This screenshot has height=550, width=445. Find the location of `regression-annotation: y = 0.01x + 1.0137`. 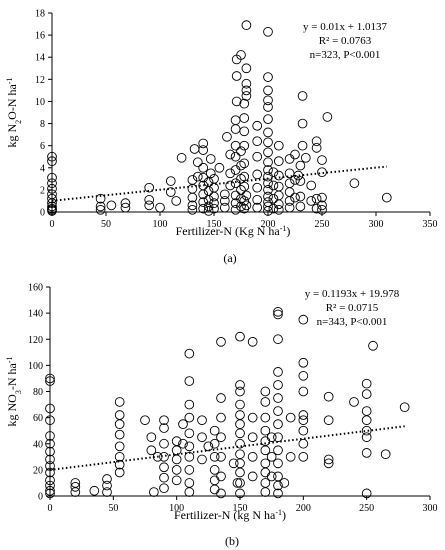

regression-annotation: y = 0.01x + 1.0137 is located at coordinates (345, 27).